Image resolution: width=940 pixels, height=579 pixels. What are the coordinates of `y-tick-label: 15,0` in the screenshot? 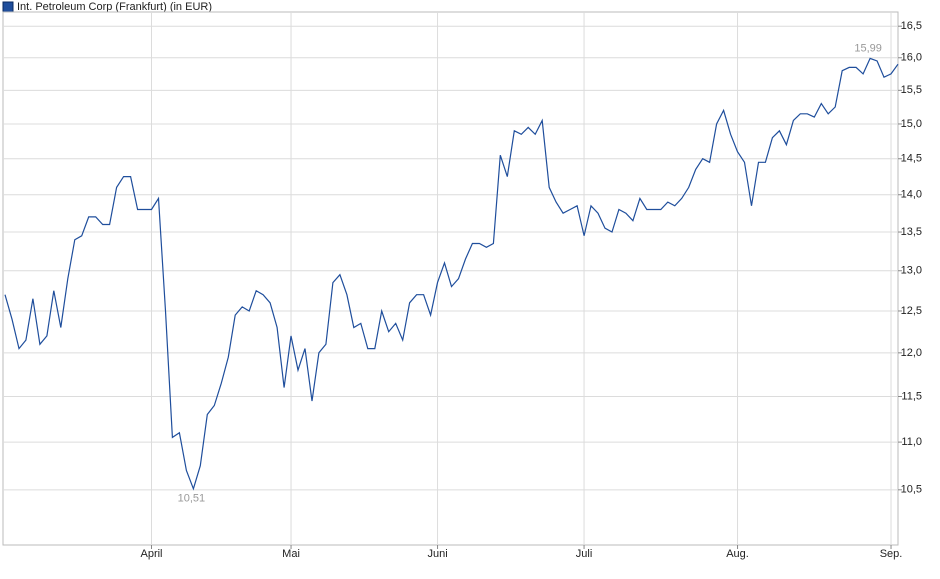 It's located at (911, 124).